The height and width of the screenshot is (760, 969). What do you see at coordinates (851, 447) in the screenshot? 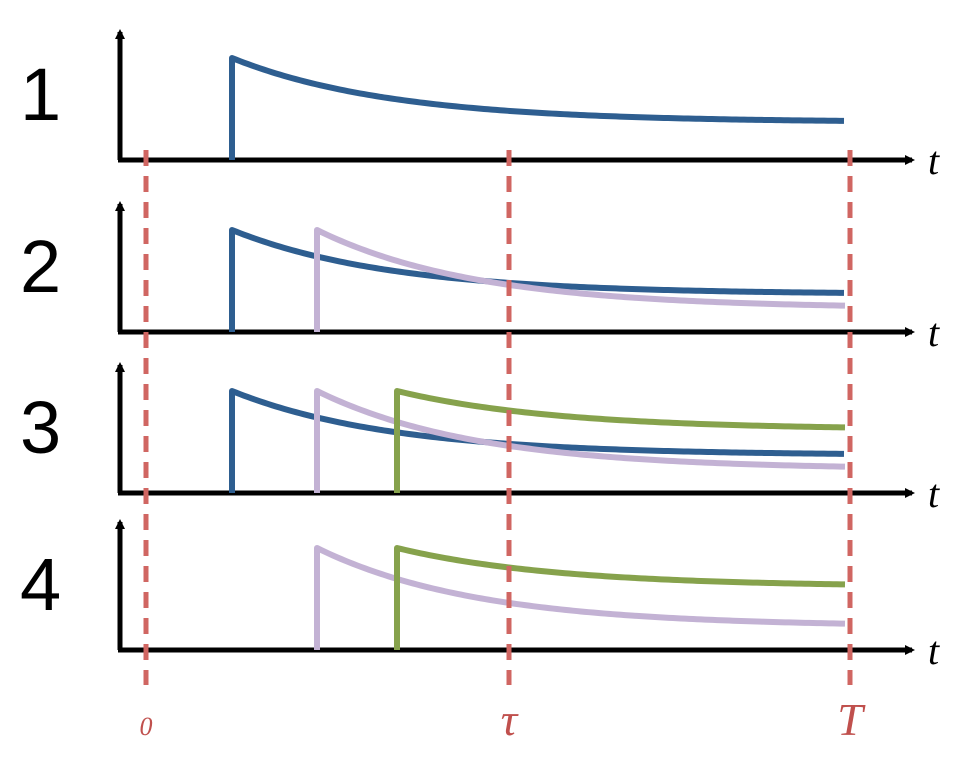
I see `marker-T: T` at bounding box center [851, 447].